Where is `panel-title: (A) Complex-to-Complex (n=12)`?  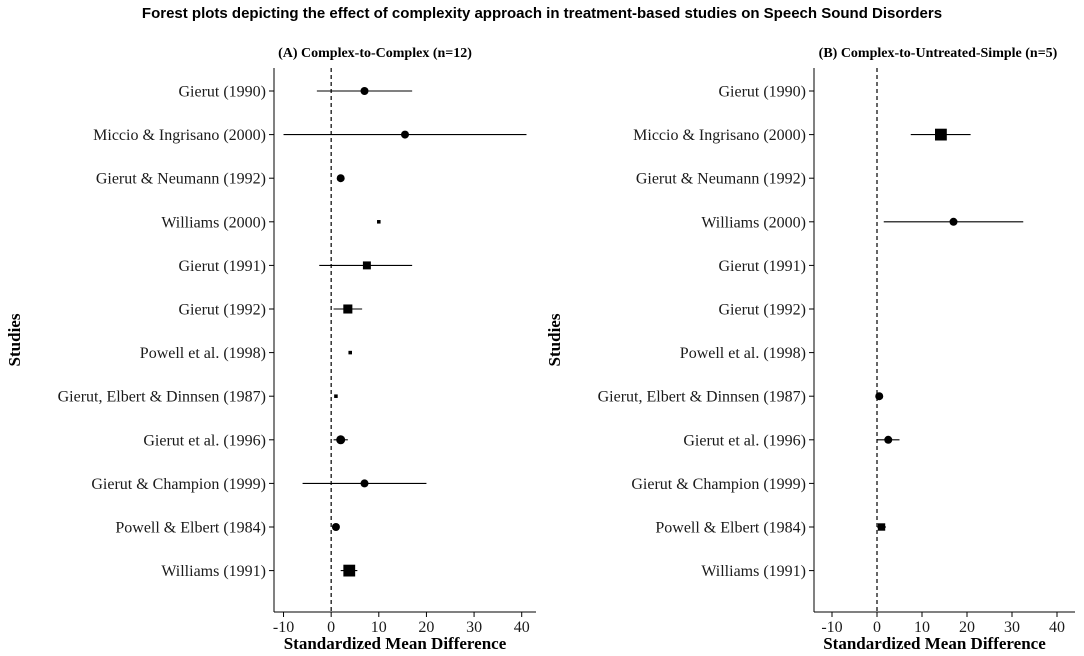
panel-title: (A) Complex-to-Complex (n=12) is located at coordinates (375, 53).